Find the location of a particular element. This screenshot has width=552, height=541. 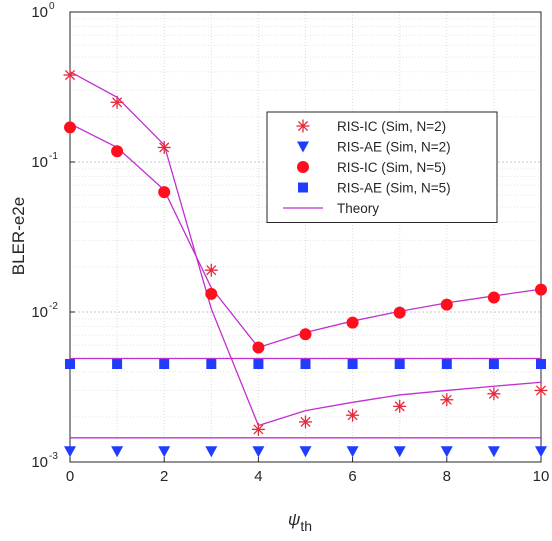

x-tick-label: 6 is located at coordinates (352, 476).